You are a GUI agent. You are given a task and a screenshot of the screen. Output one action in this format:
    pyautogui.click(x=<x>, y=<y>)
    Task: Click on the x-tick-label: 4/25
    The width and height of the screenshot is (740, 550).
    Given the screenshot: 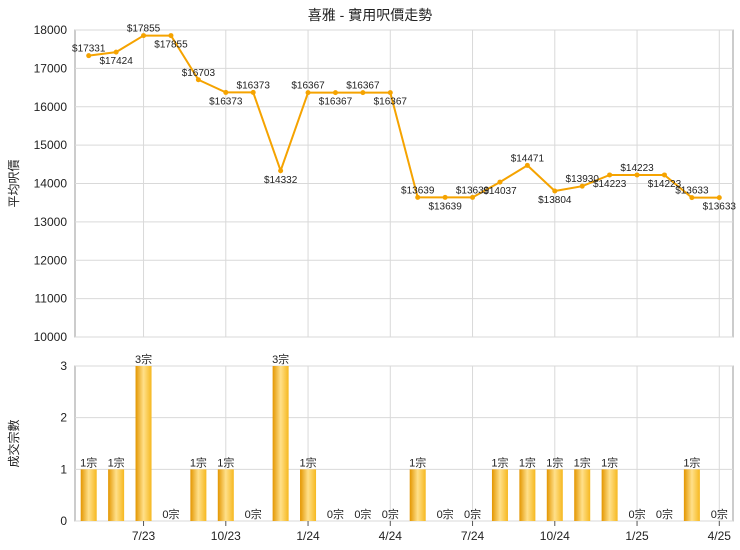 What is the action you would take?
    pyautogui.click(x=720, y=536)
    